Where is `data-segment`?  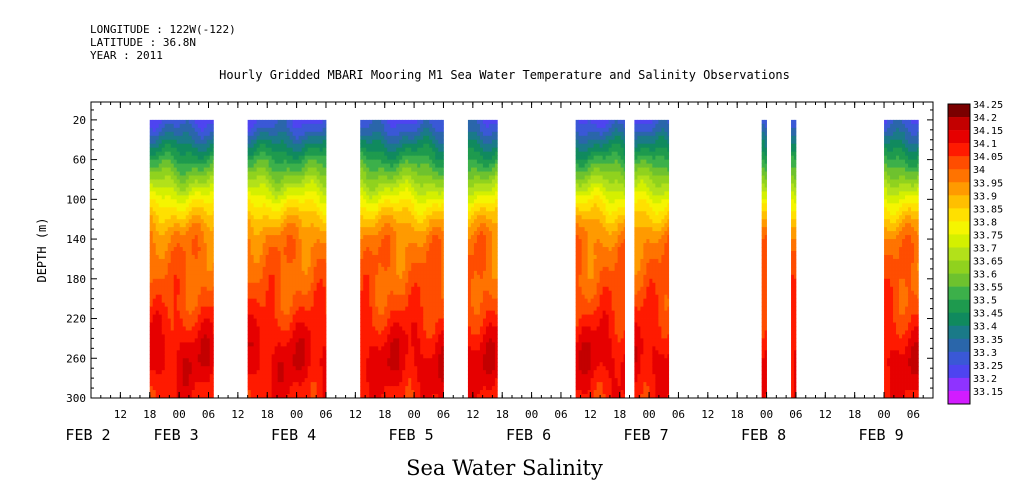 data-segment is located at coordinates (287, 259).